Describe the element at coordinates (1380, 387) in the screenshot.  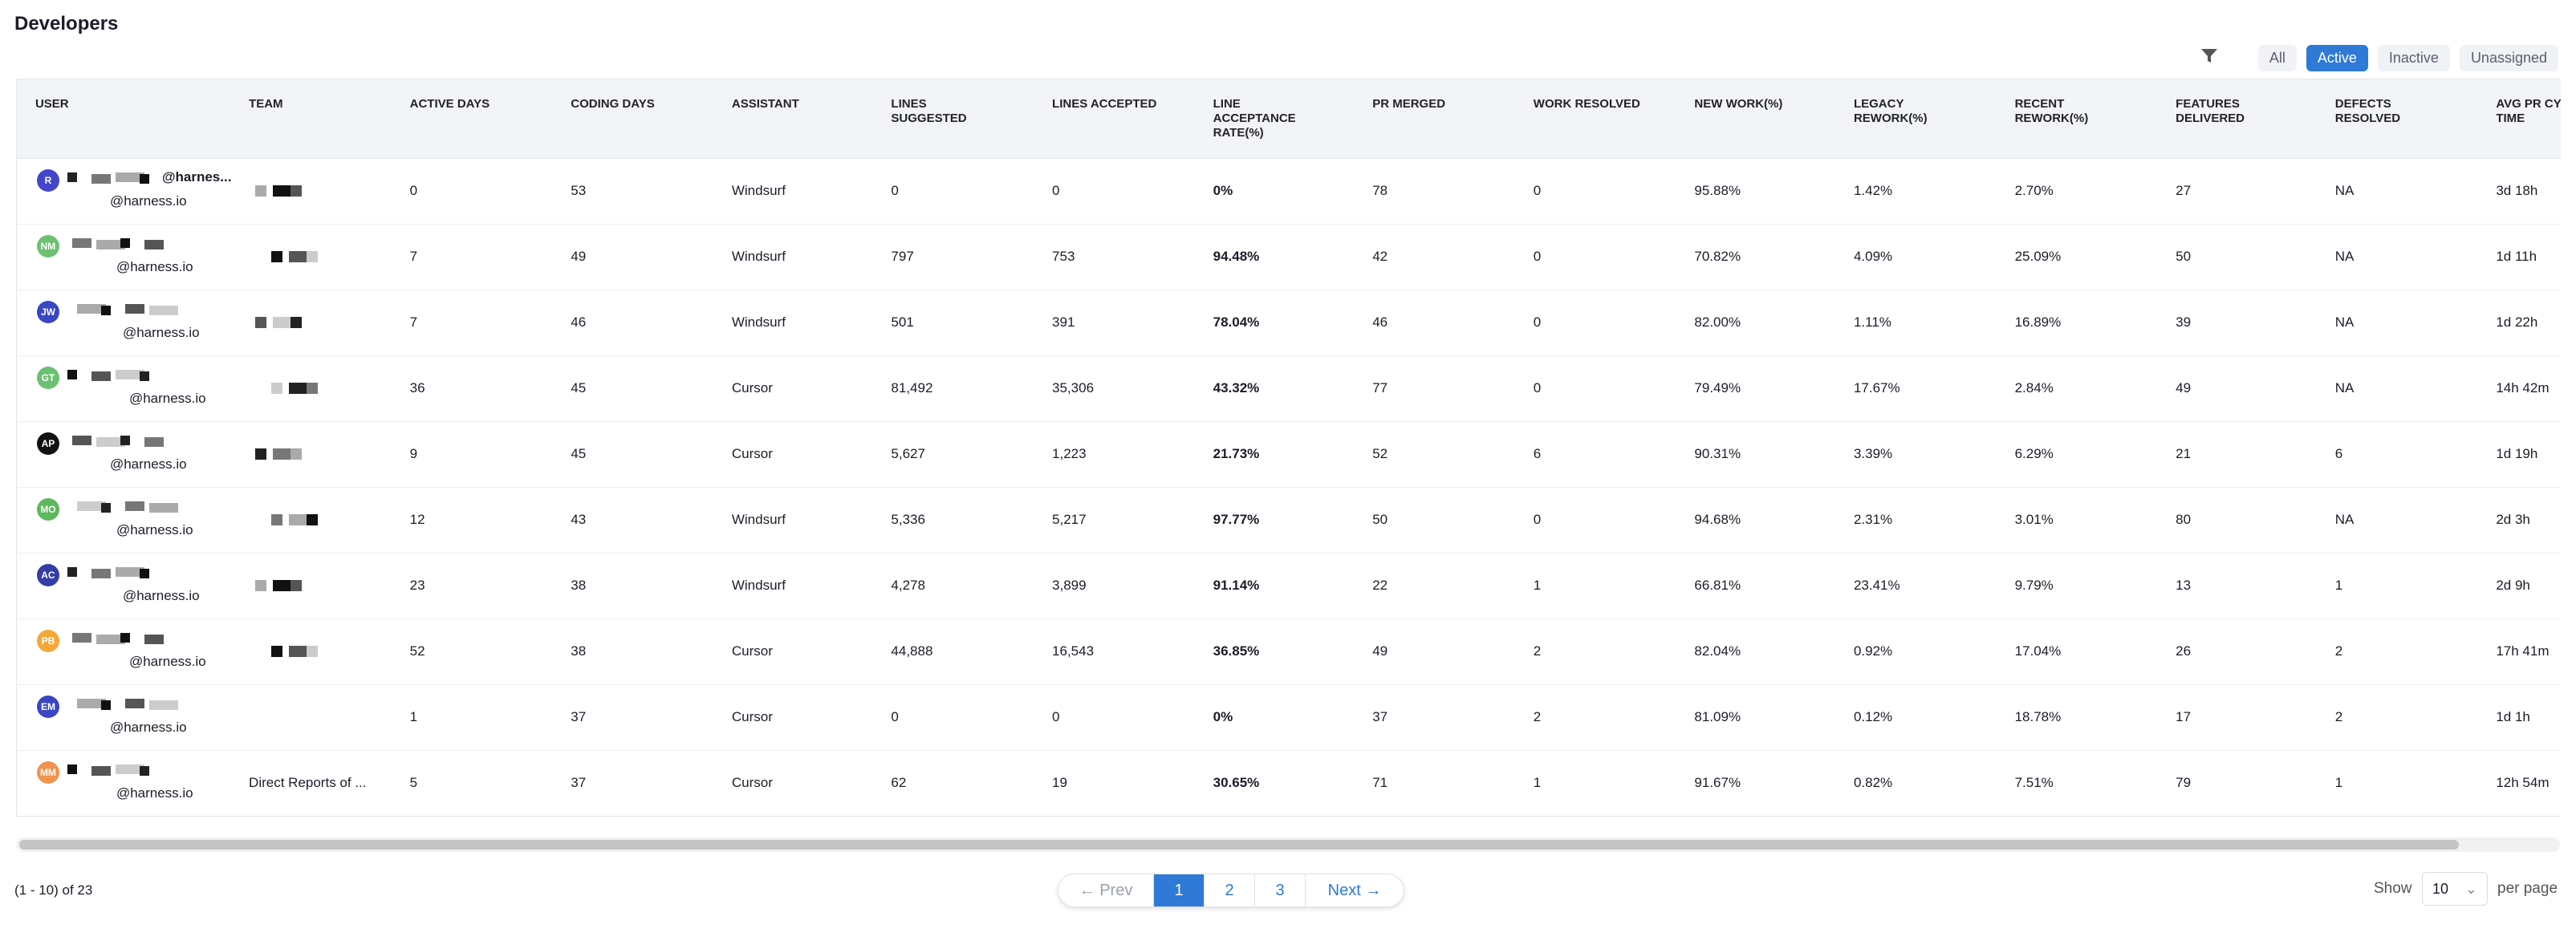
I see `cell: 77` at that location.